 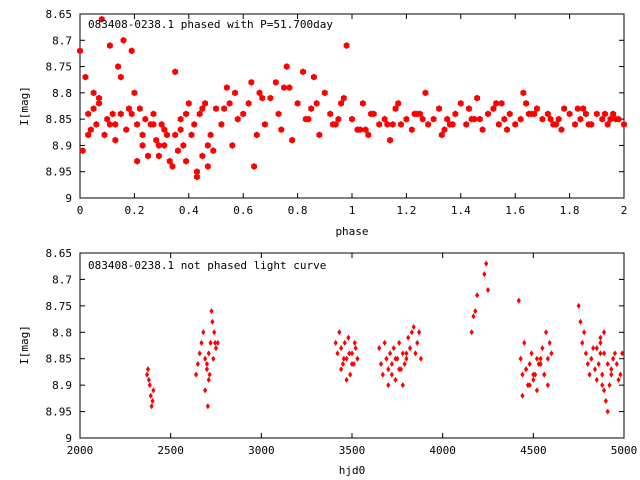 What do you see at coordinates (352, 470) in the screenshot?
I see `x-axis-label: hjd0` at bounding box center [352, 470].